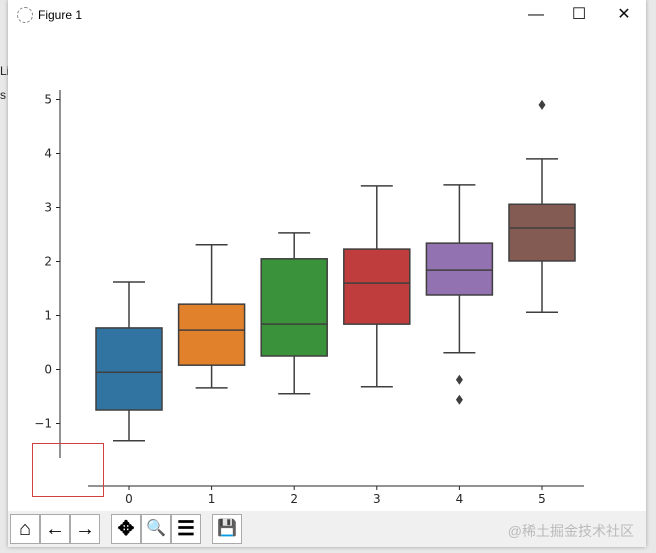 The height and width of the screenshot is (553, 656). I want to click on configure-button: ☰, so click(186, 529).